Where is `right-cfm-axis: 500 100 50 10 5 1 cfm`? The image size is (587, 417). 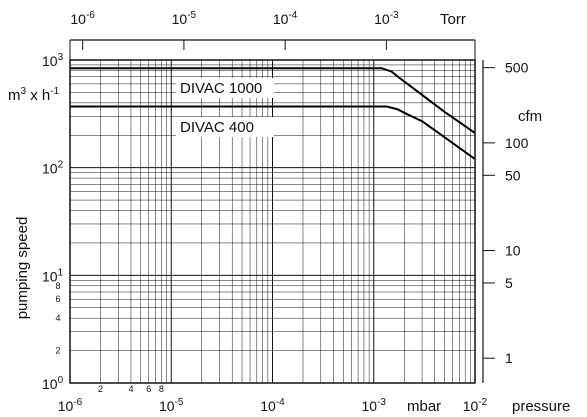
right-cfm-axis: 500 100 50 10 5 1 cfm is located at coordinates (512, 221).